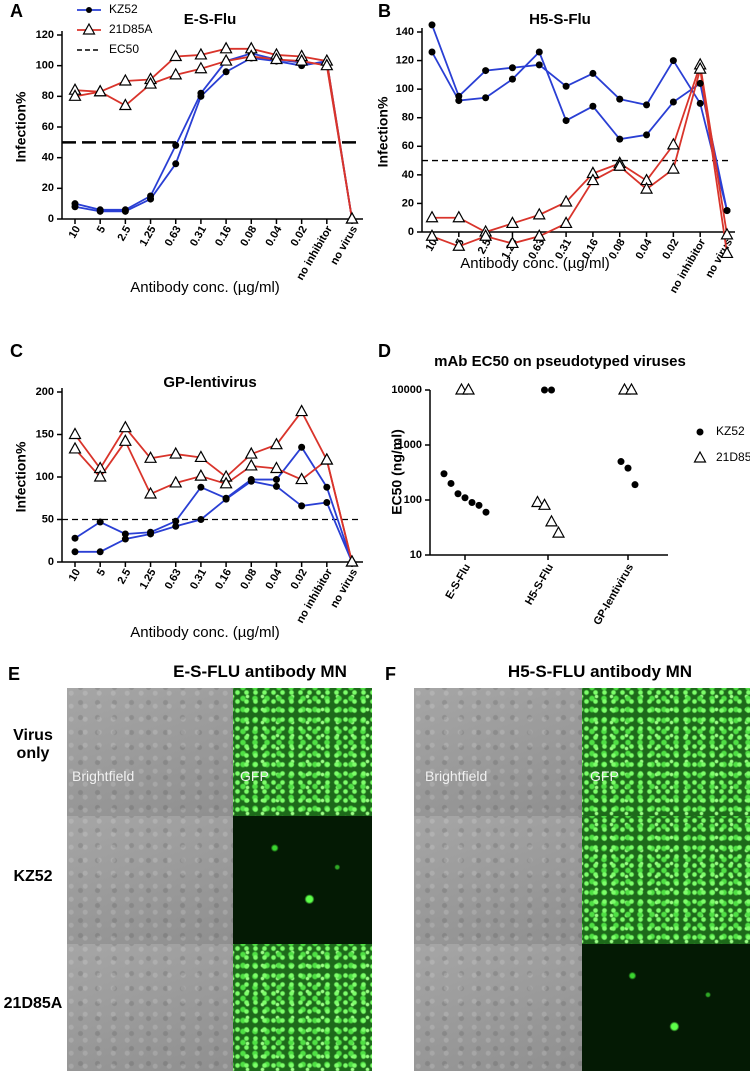 The width and height of the screenshot is (750, 1071). I want to click on chart-title: H5-S-Flu, so click(560, 19).